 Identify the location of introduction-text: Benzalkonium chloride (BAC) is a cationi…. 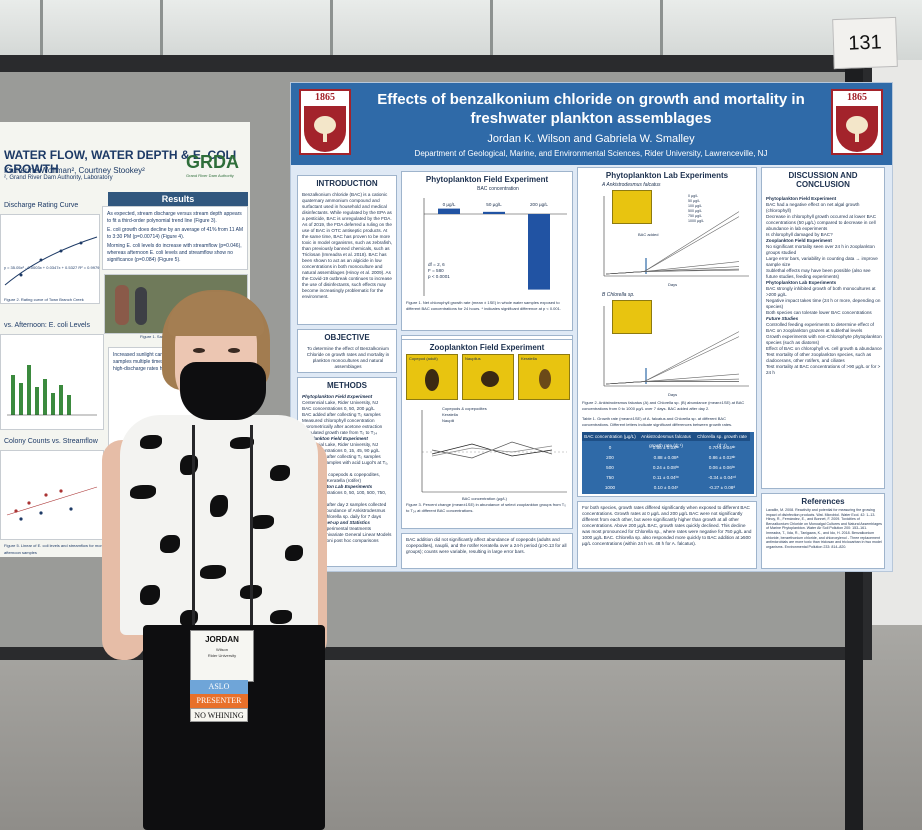
(347, 245).